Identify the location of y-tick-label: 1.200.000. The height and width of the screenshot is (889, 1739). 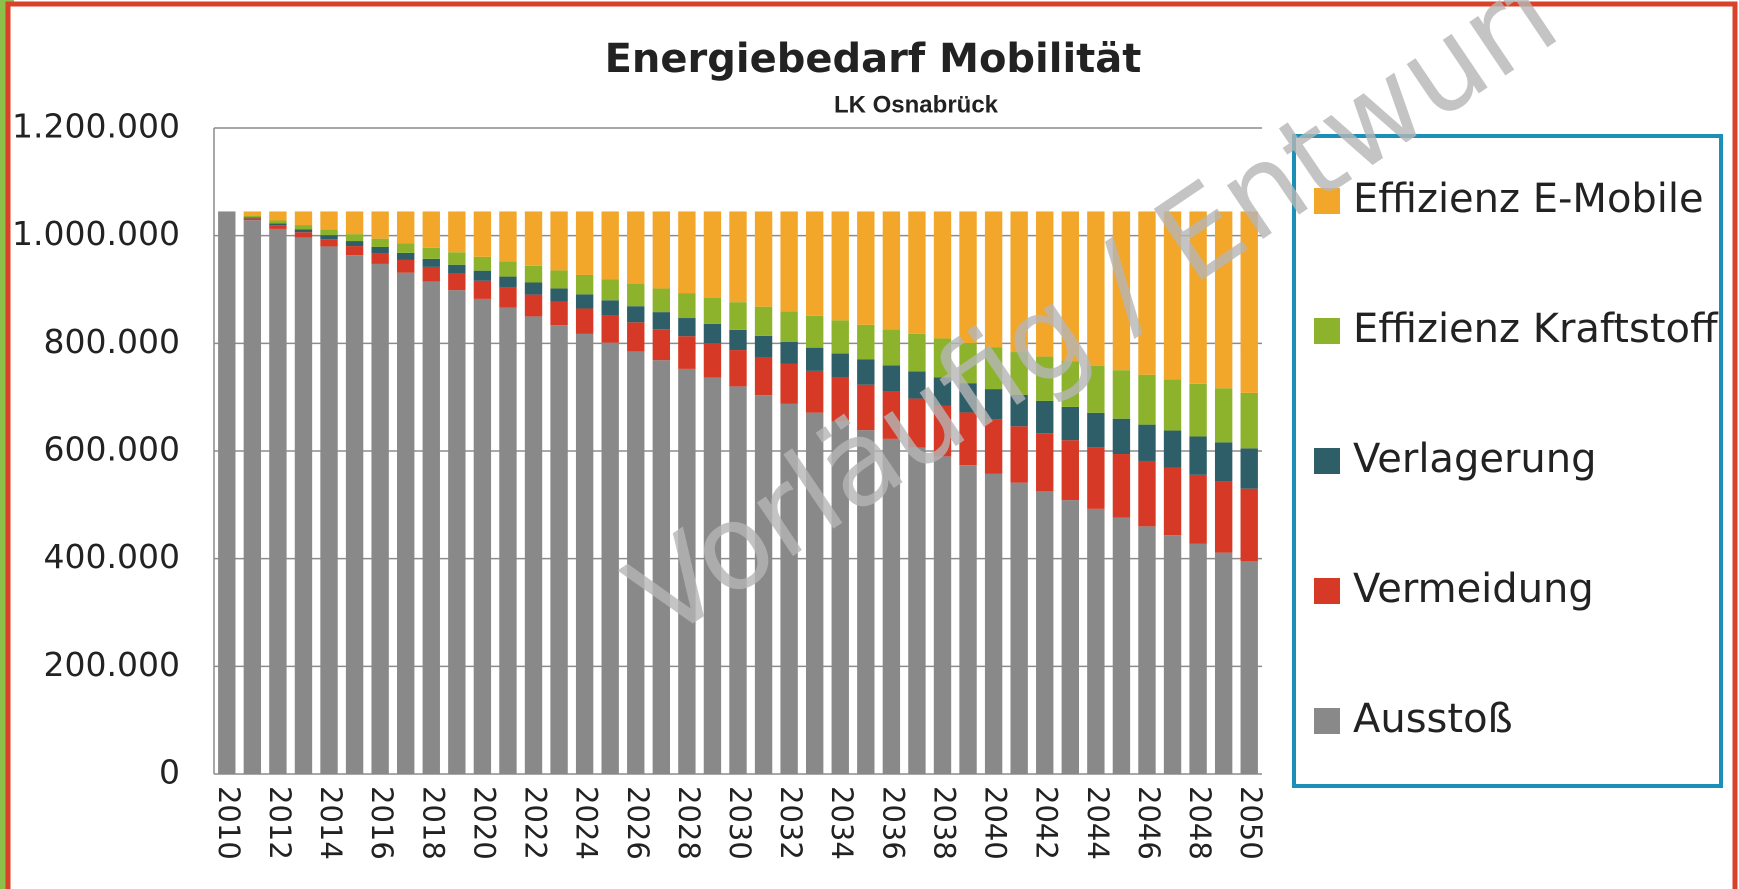
(96, 126).